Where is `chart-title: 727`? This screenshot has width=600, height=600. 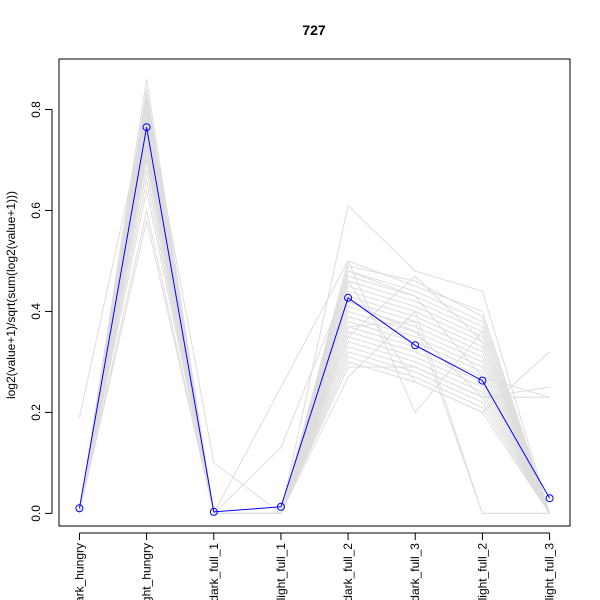 chart-title: 727 is located at coordinates (314, 30).